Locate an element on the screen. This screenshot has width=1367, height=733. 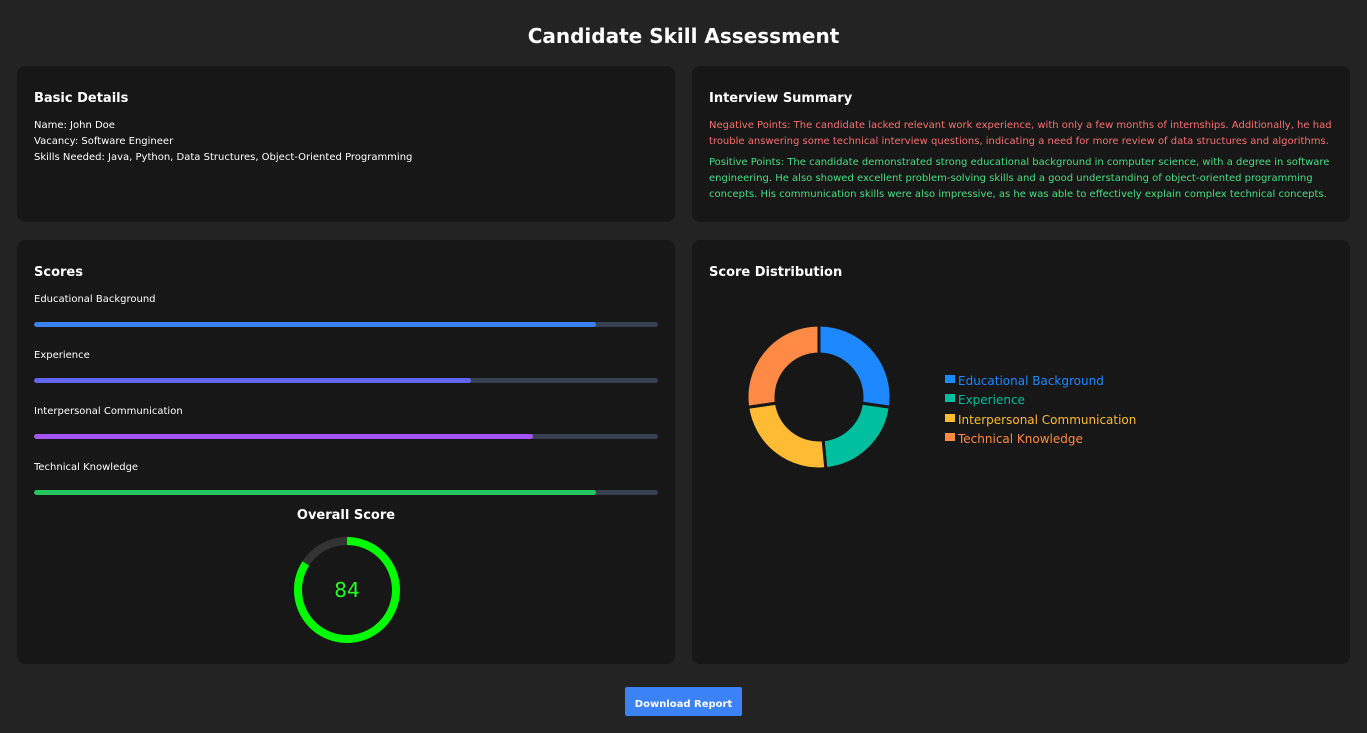
overall-score-value: 84 is located at coordinates (347, 590).